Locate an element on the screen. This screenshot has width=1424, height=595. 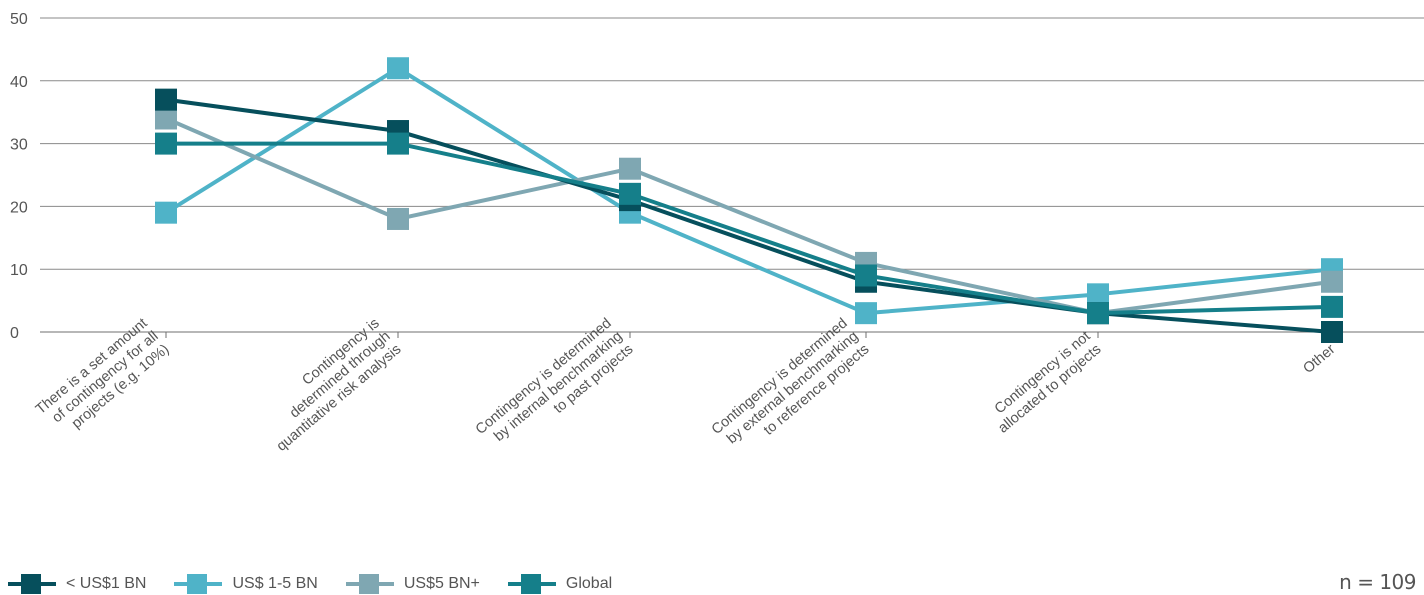
x-category-label: Other is located at coordinates (1319, 359).